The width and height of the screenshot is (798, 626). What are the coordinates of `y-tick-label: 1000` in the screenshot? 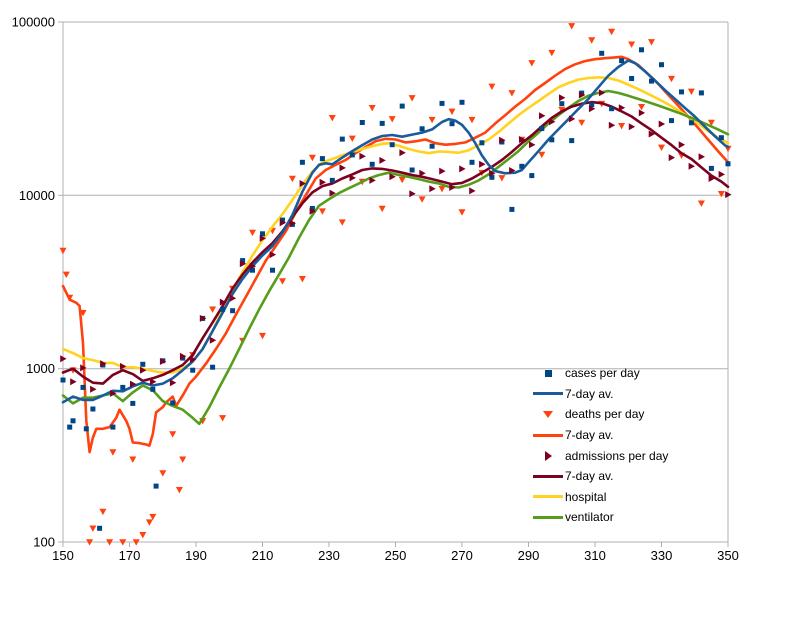 It's located at (40, 368).